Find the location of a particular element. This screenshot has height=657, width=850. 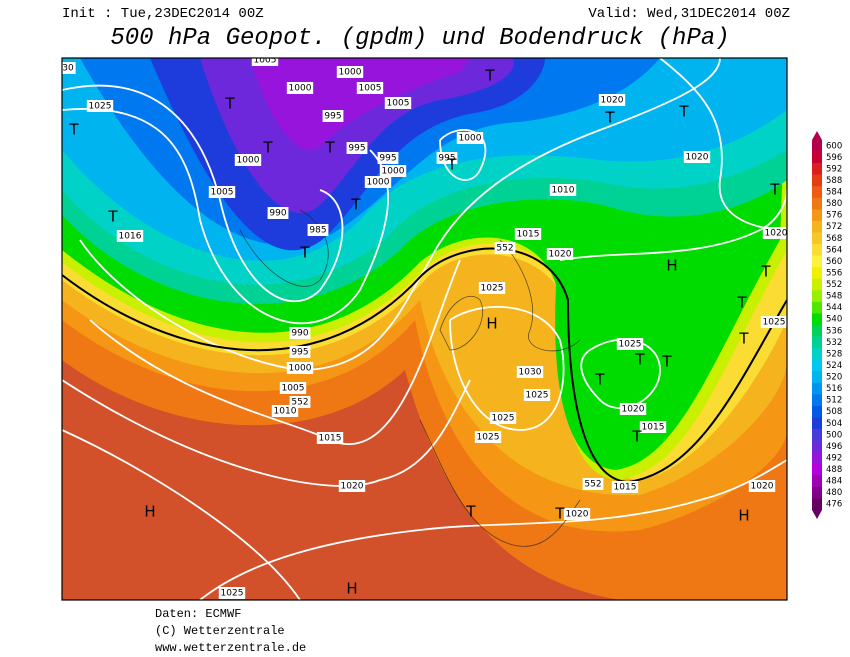

colorbar-label: 552 is located at coordinates (834, 285).